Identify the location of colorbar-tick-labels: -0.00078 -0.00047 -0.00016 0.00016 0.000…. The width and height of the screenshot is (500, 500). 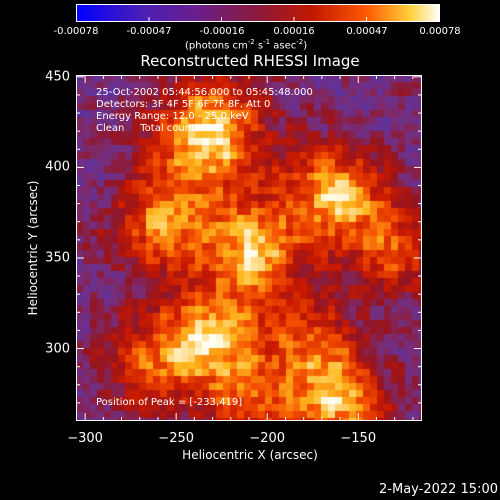
(250, 32).